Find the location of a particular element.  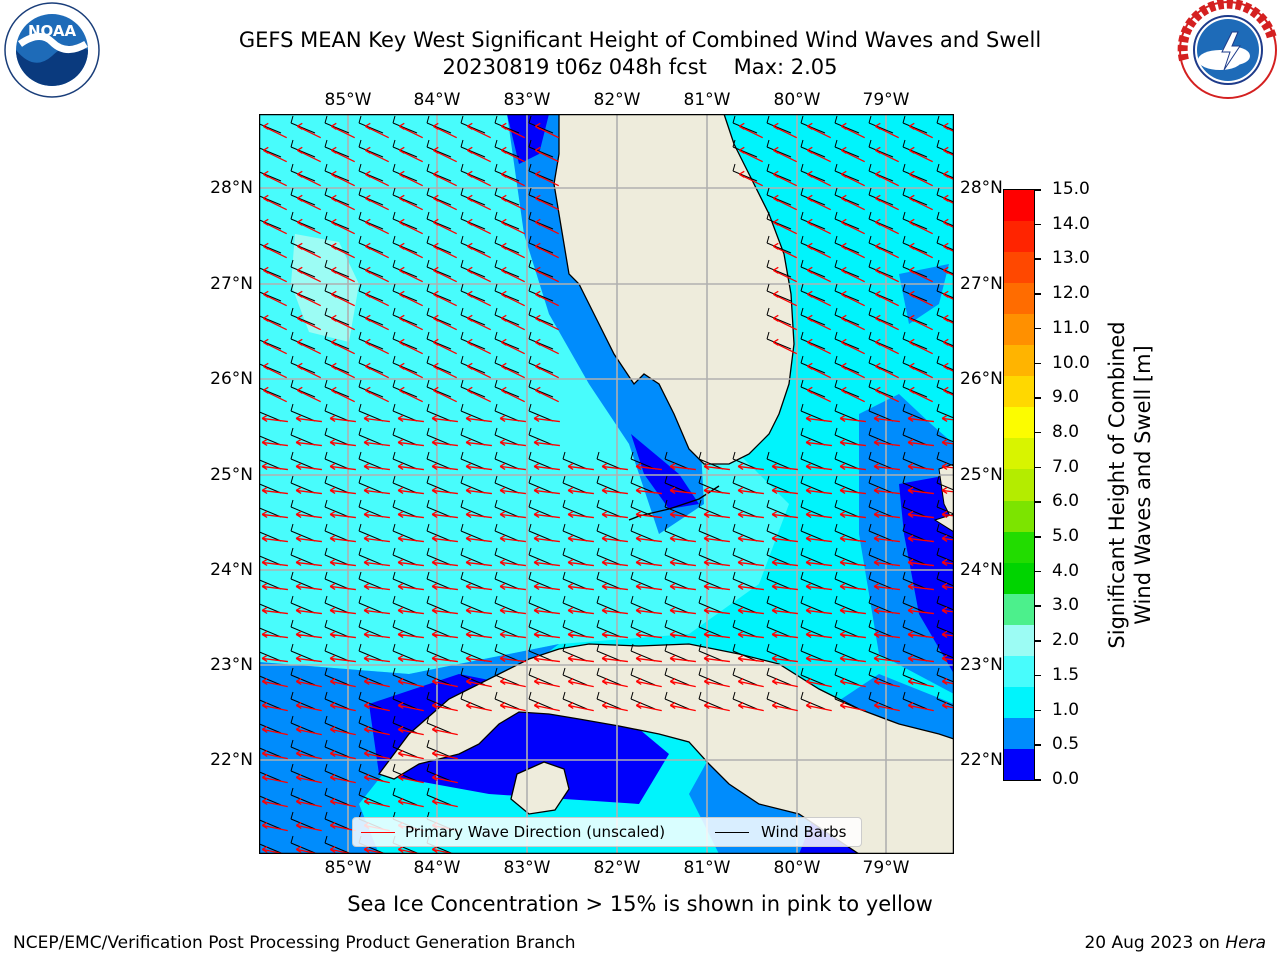

colorbar-tick-label: 1.0 is located at coordinates (1066, 709).